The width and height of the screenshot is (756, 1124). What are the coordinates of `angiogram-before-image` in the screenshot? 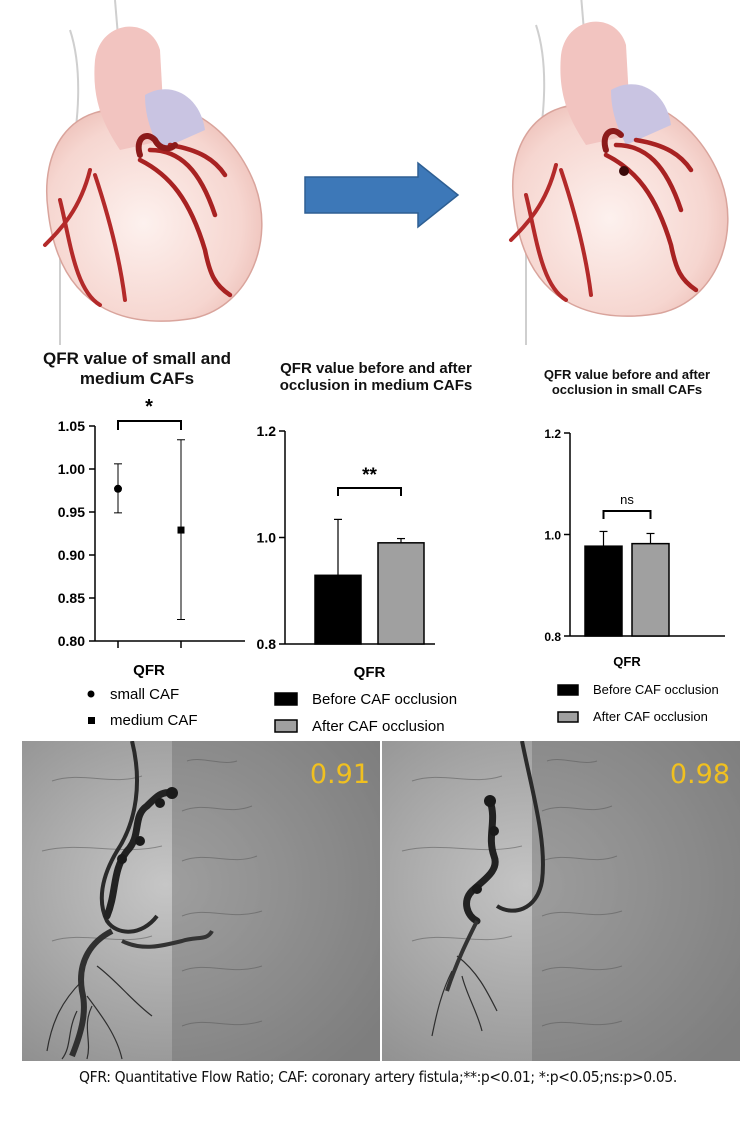 It's located at (201, 901).